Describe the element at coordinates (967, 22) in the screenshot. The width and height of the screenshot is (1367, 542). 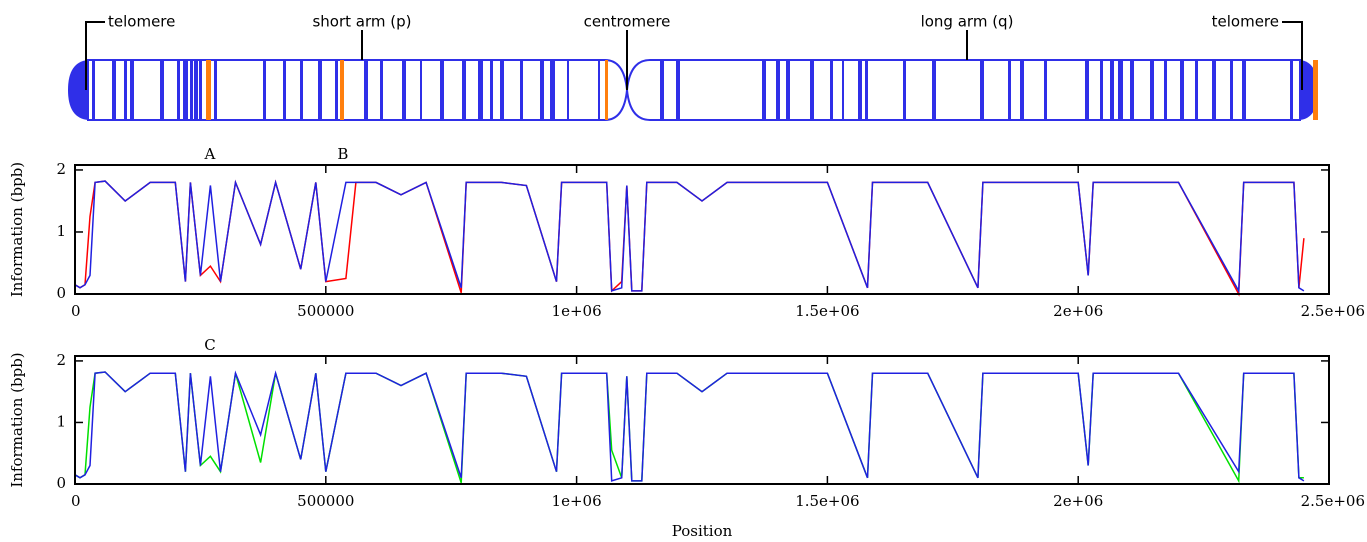
I see `label: long arm (q)` at that location.